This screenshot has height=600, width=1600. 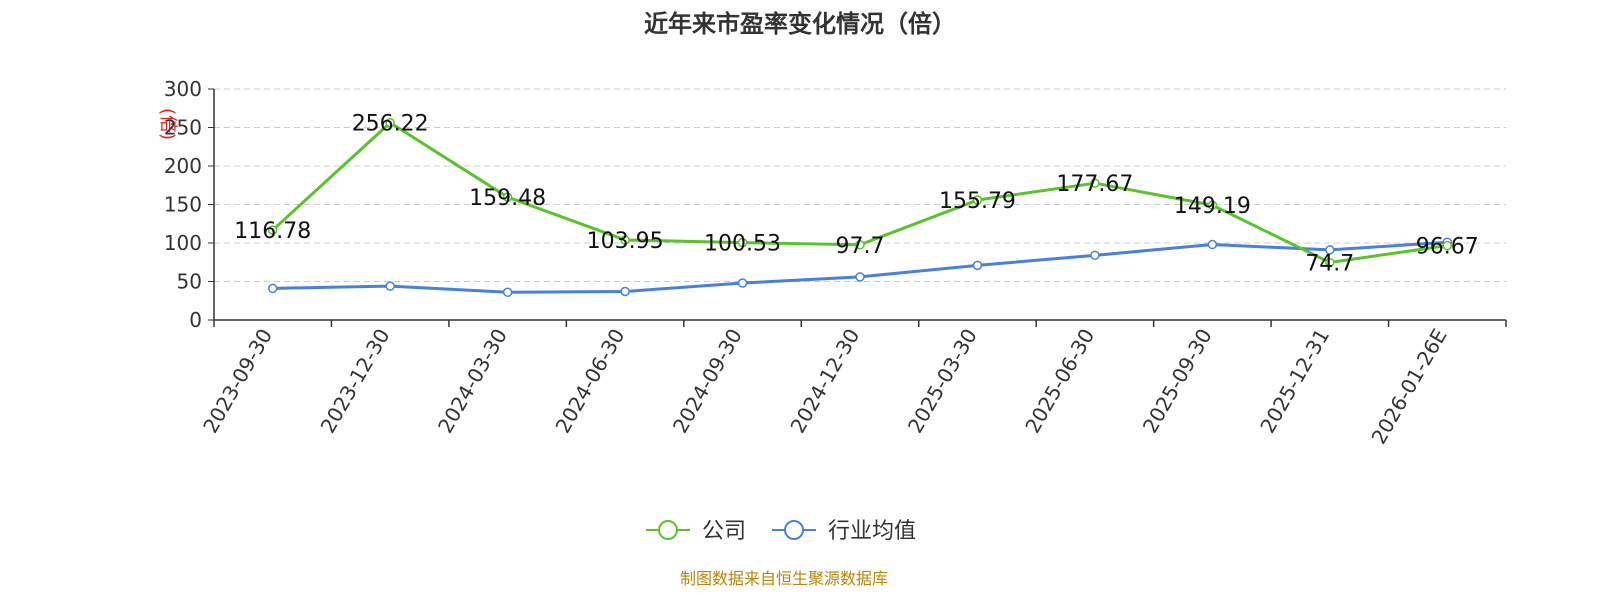 I want to click on y-tick-label: 100, so click(x=183, y=243).